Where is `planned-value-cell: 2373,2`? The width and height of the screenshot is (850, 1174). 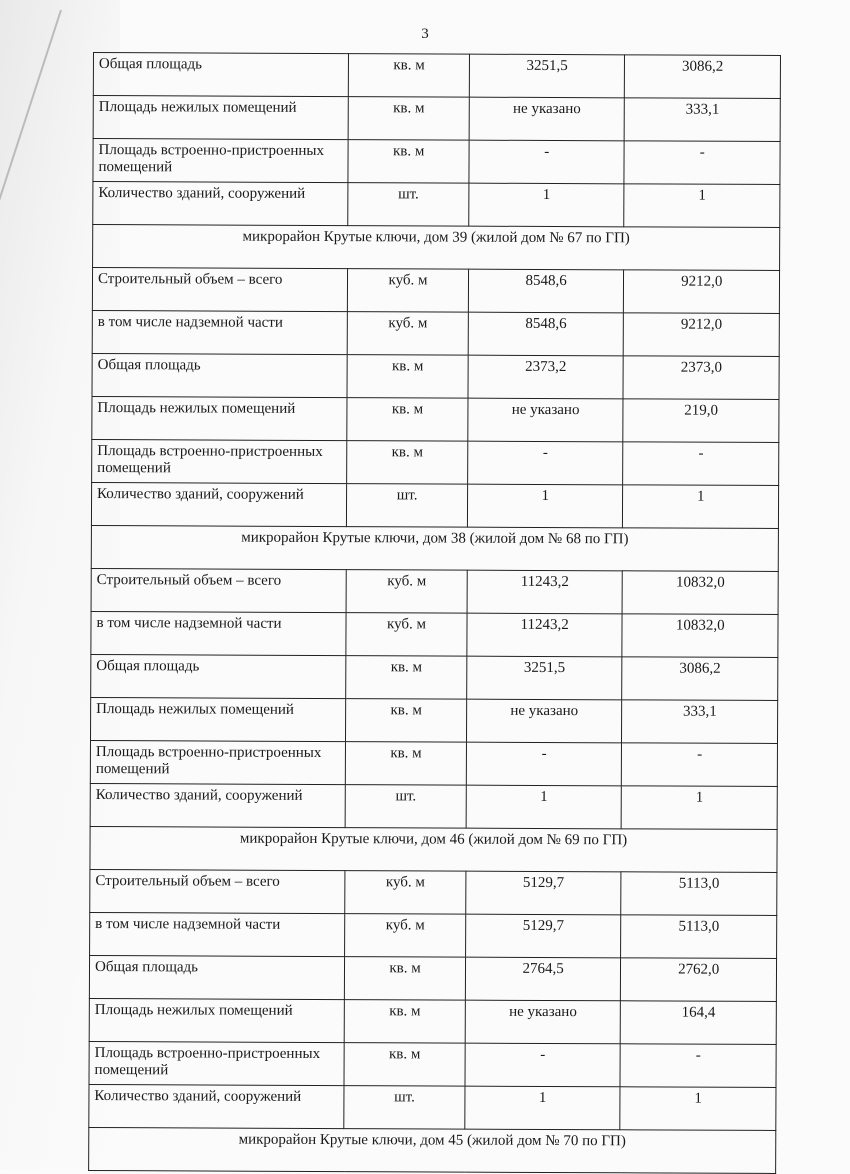 planned-value-cell: 2373,2 is located at coordinates (545, 377).